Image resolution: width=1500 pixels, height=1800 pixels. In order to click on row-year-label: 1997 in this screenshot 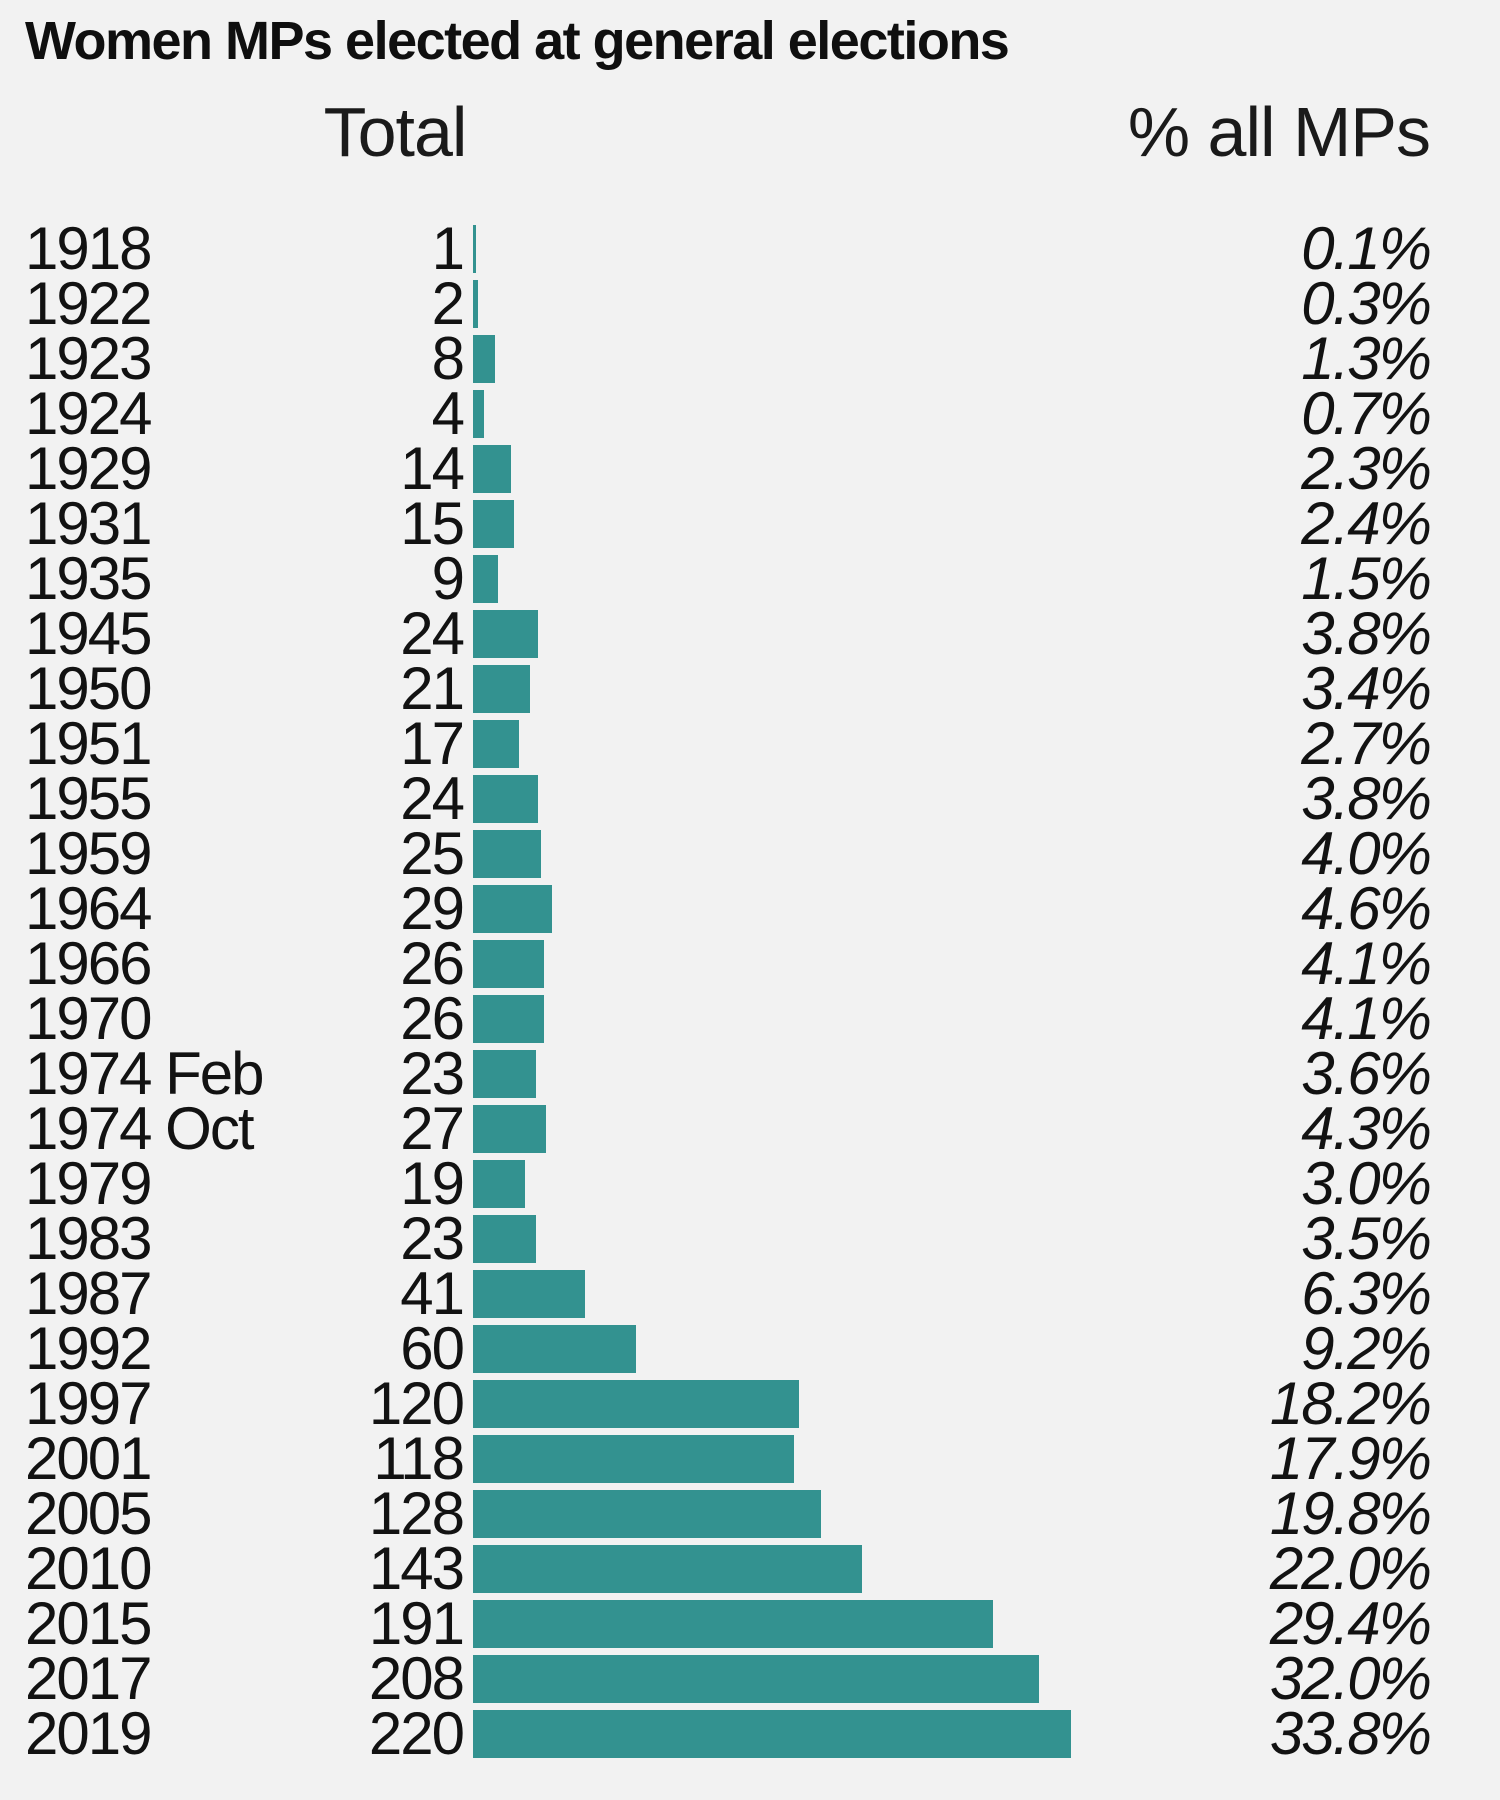, I will do `click(88, 1403)`.